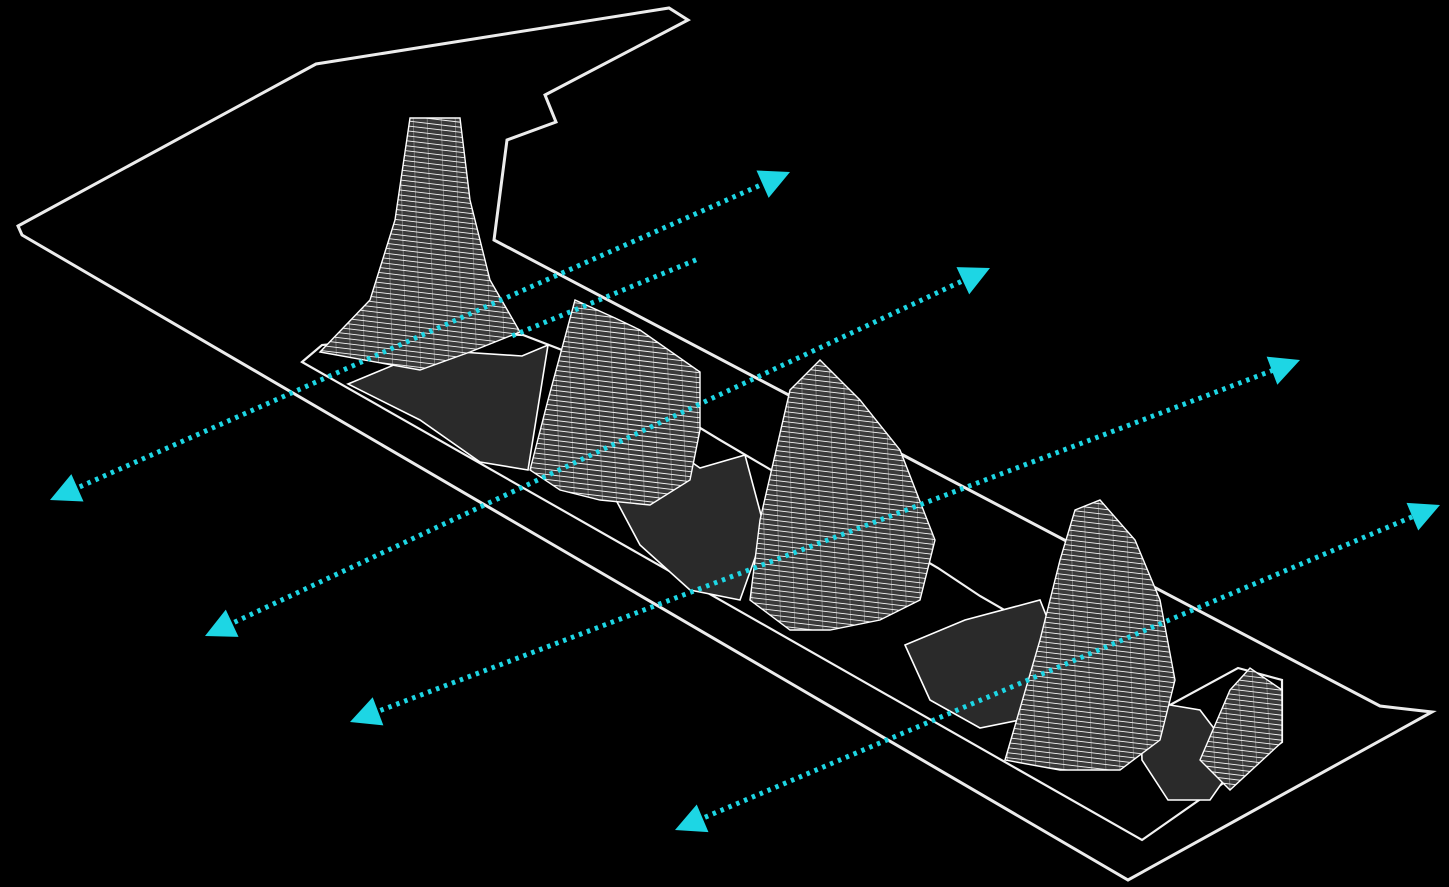 The height and width of the screenshot is (887, 1449). I want to click on flow-arrow-1-head-end, so click(773, 184).